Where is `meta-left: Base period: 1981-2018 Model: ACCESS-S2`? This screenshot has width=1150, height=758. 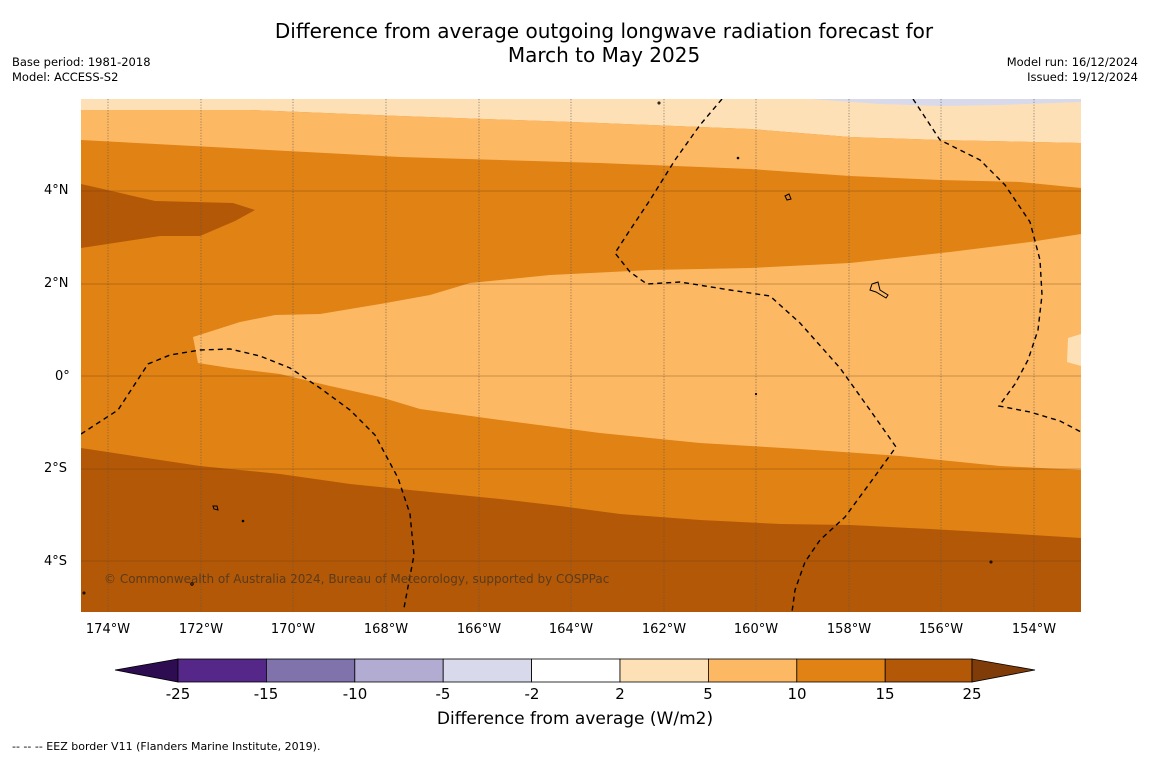
meta-left: Base period: 1981-2018 Model: ACCESS-S2 is located at coordinates (81, 70).